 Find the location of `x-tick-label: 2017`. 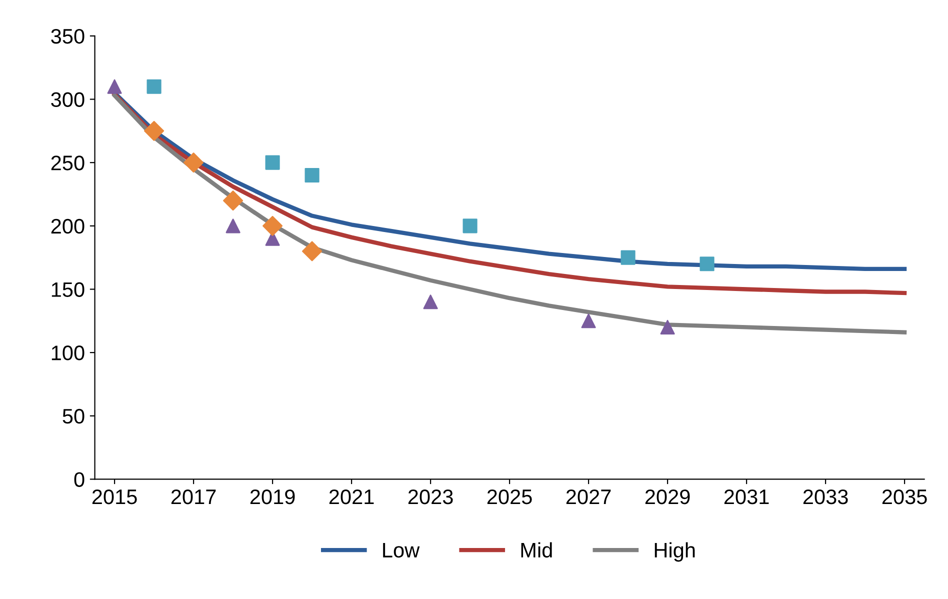

x-tick-label: 2017 is located at coordinates (193, 496).